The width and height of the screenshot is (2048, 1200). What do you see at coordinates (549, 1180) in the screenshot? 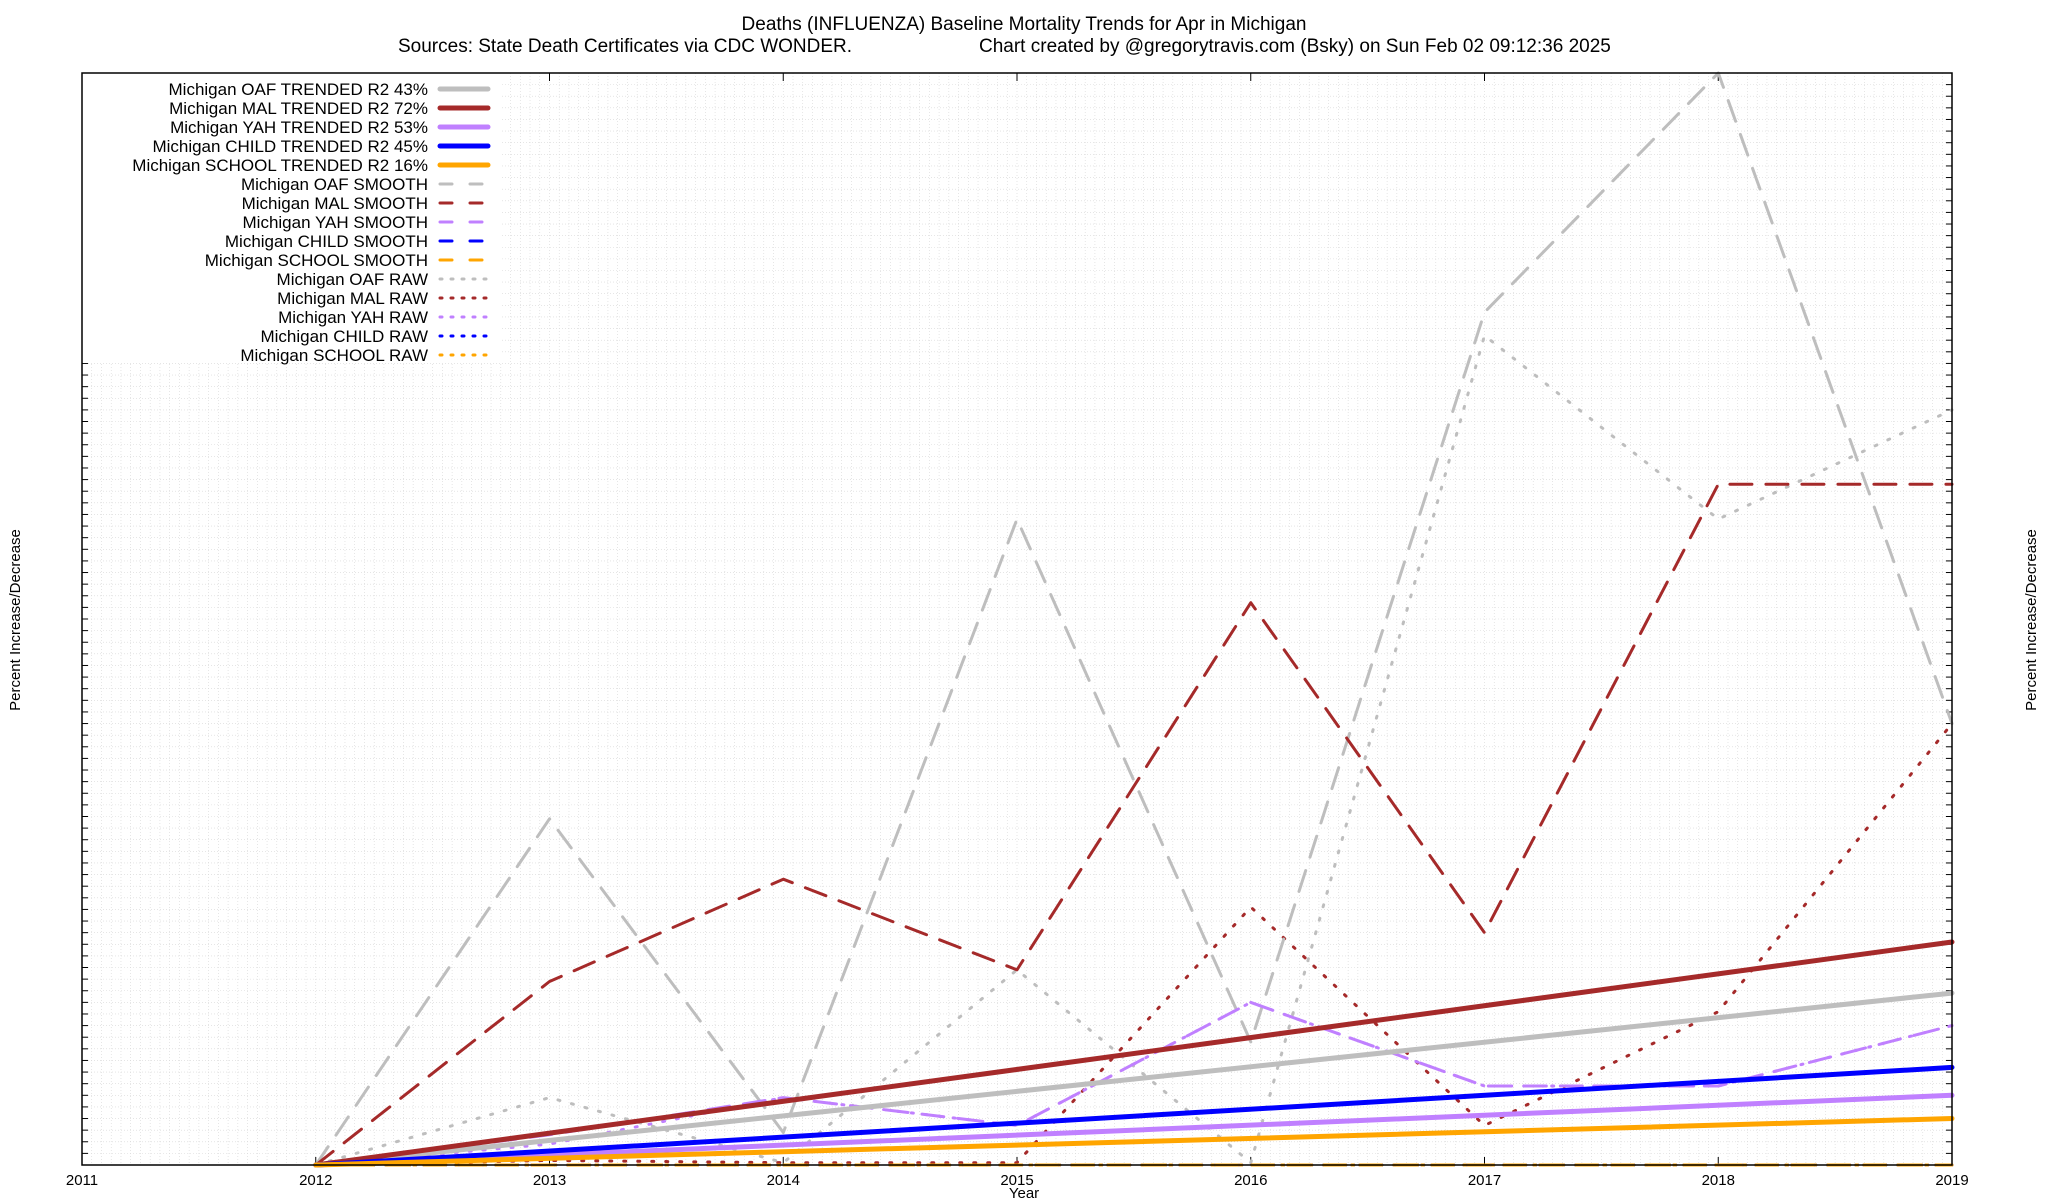
I see `x-tick-label: 2013` at bounding box center [549, 1180].